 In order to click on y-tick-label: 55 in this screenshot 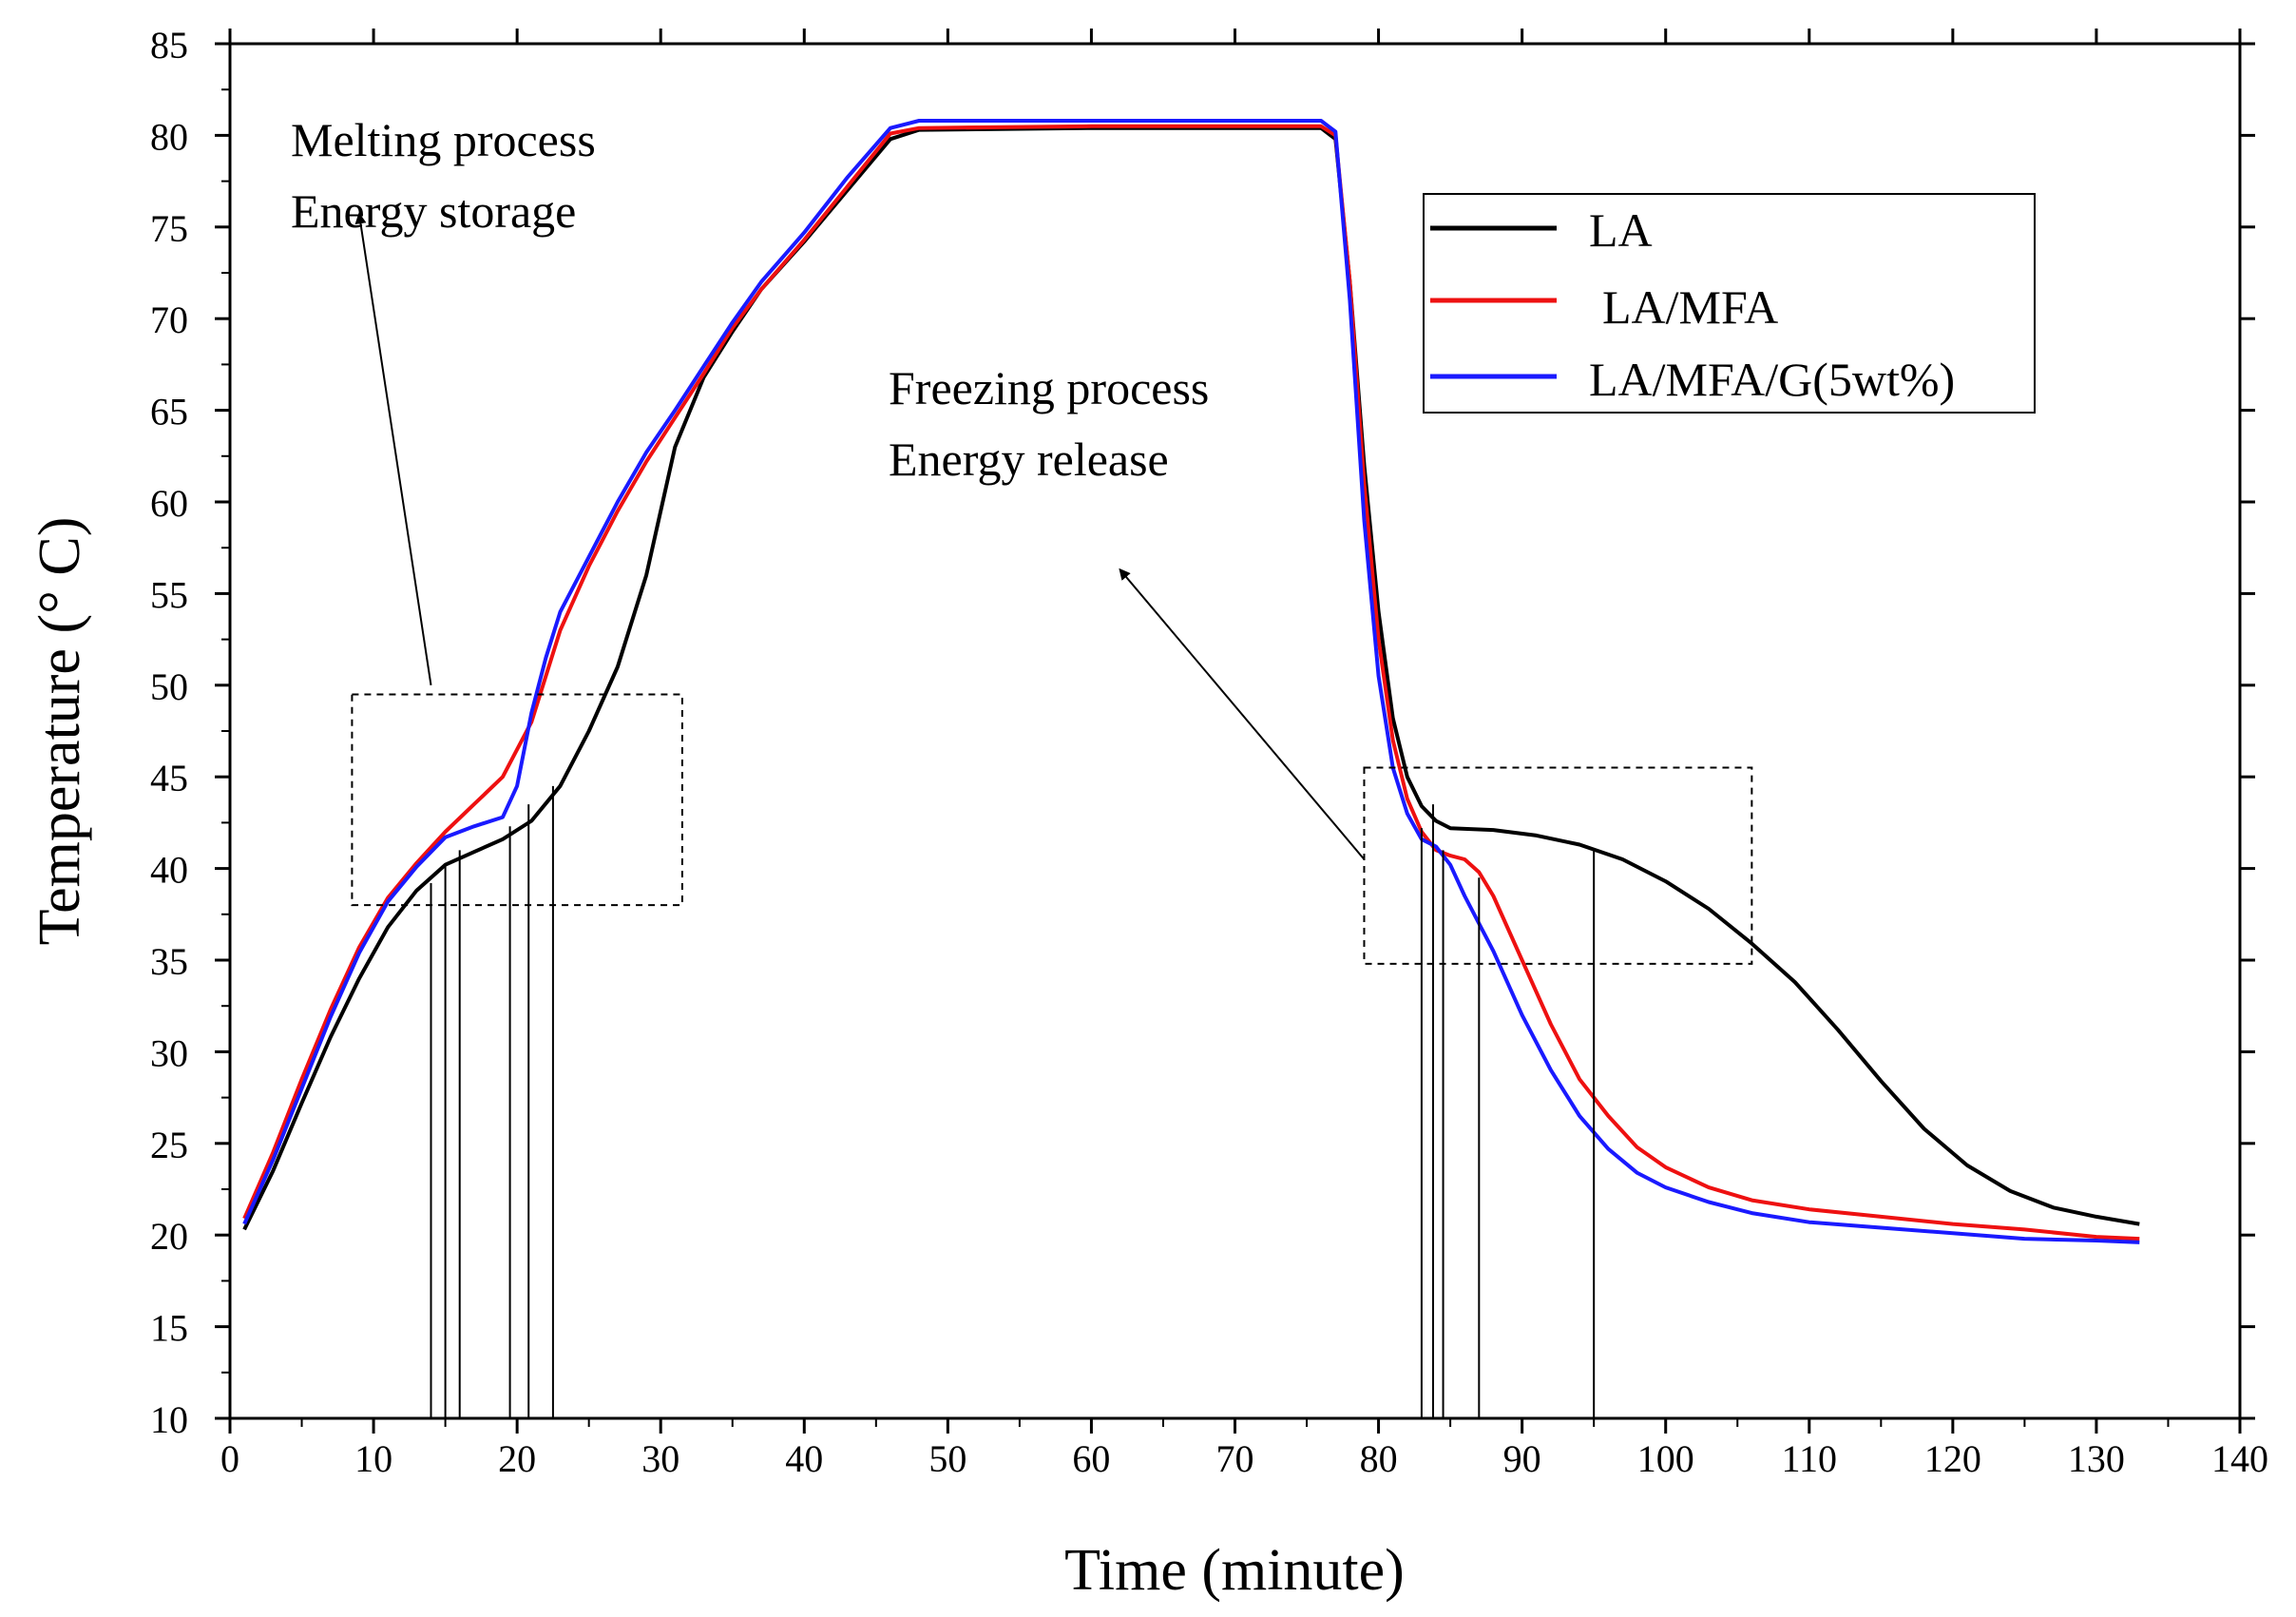, I will do `click(169, 594)`.